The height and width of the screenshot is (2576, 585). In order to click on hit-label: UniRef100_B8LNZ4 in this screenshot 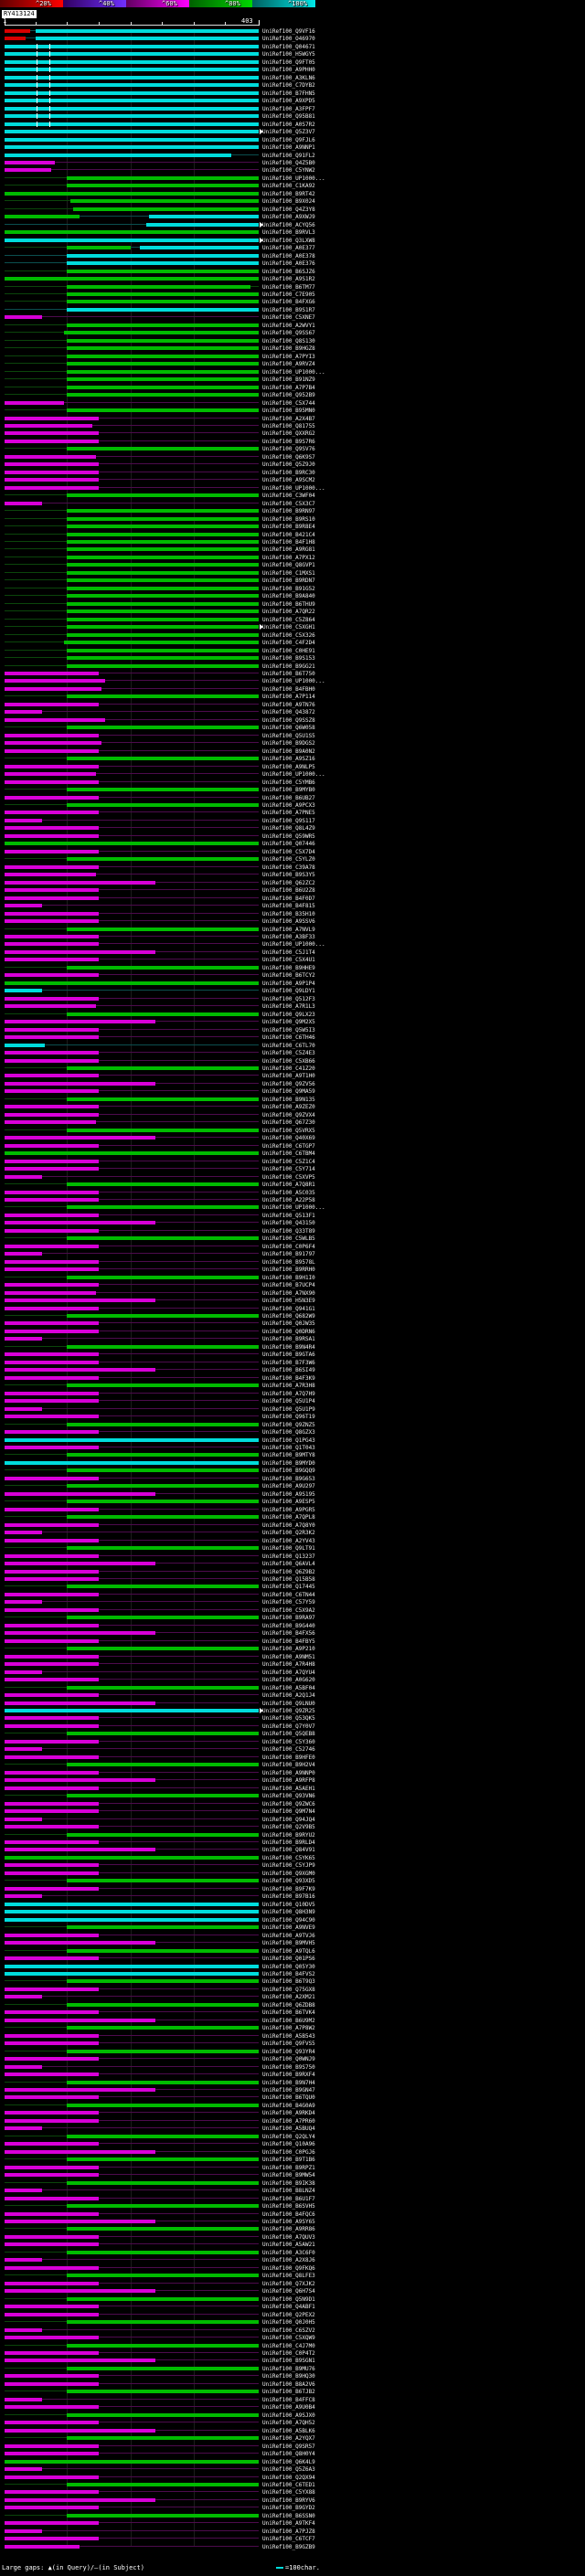, I will do `click(288, 2191)`.